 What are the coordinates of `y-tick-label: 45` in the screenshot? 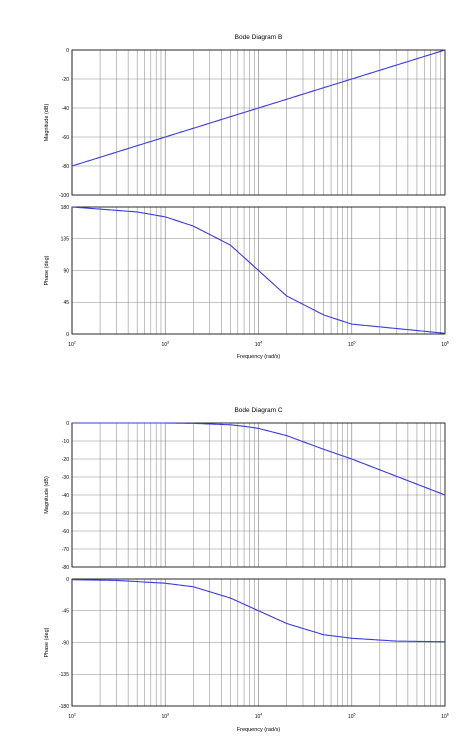 It's located at (66, 303).